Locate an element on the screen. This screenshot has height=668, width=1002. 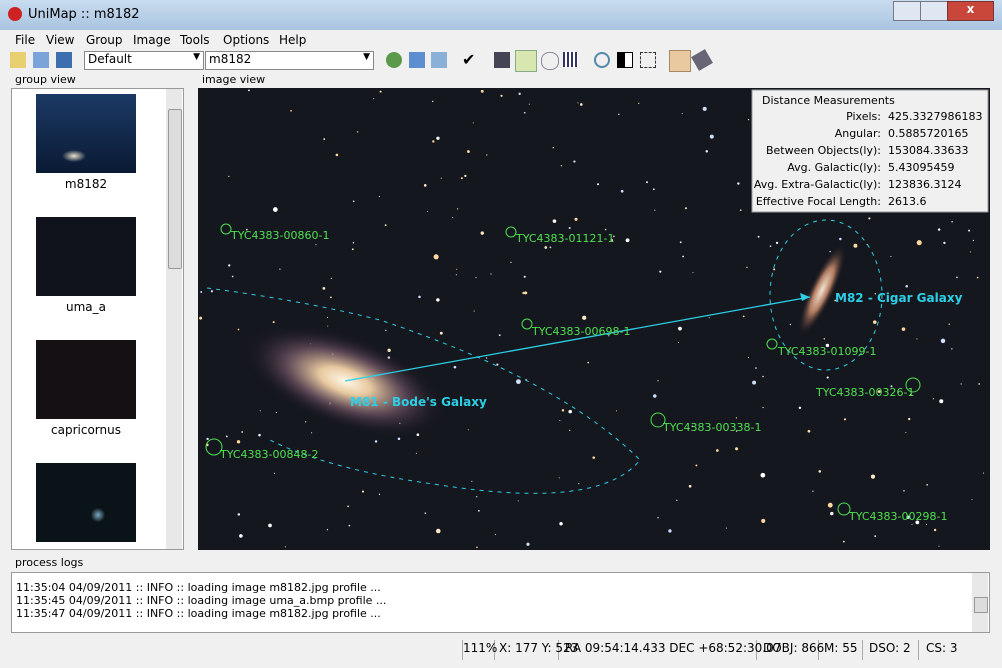
status-cs: CS: 3 is located at coordinates (942, 648).